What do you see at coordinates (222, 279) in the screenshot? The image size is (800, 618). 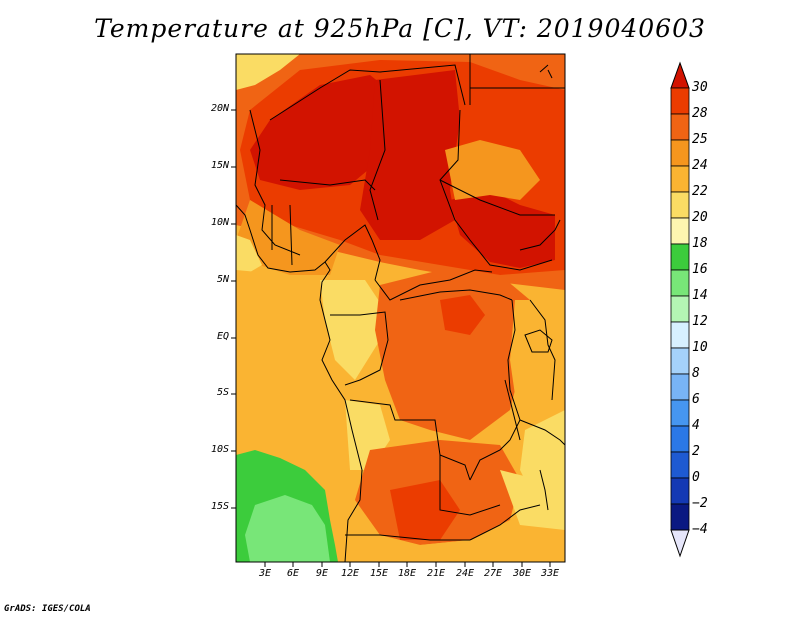 I see `lat-label-5n: 5N` at bounding box center [222, 279].